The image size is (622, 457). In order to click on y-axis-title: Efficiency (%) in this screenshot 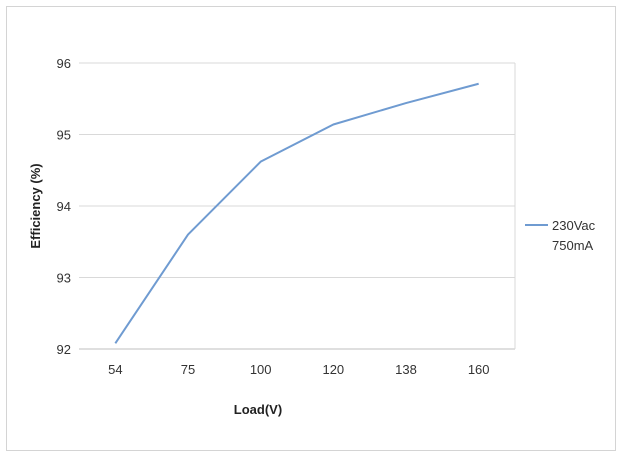, I will do `click(35, 205)`.